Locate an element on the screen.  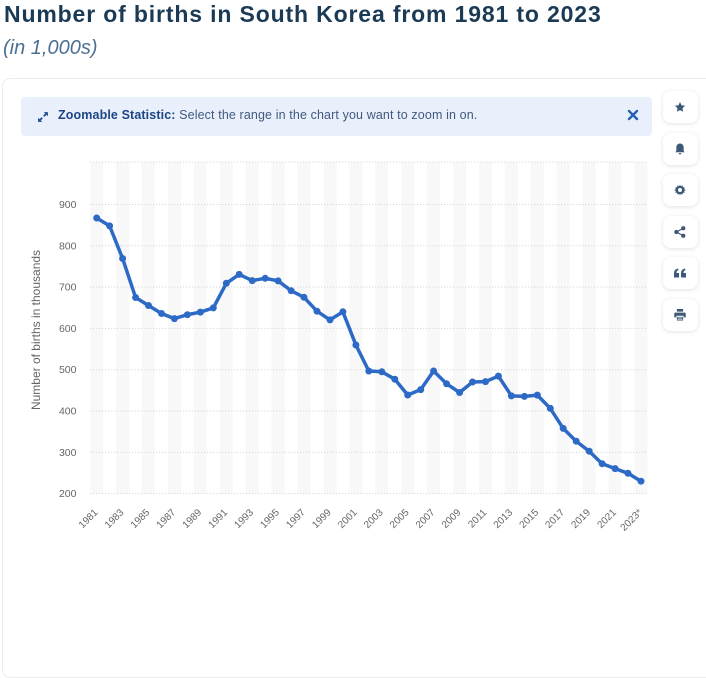
svg-text: 2005 is located at coordinates (400, 519).